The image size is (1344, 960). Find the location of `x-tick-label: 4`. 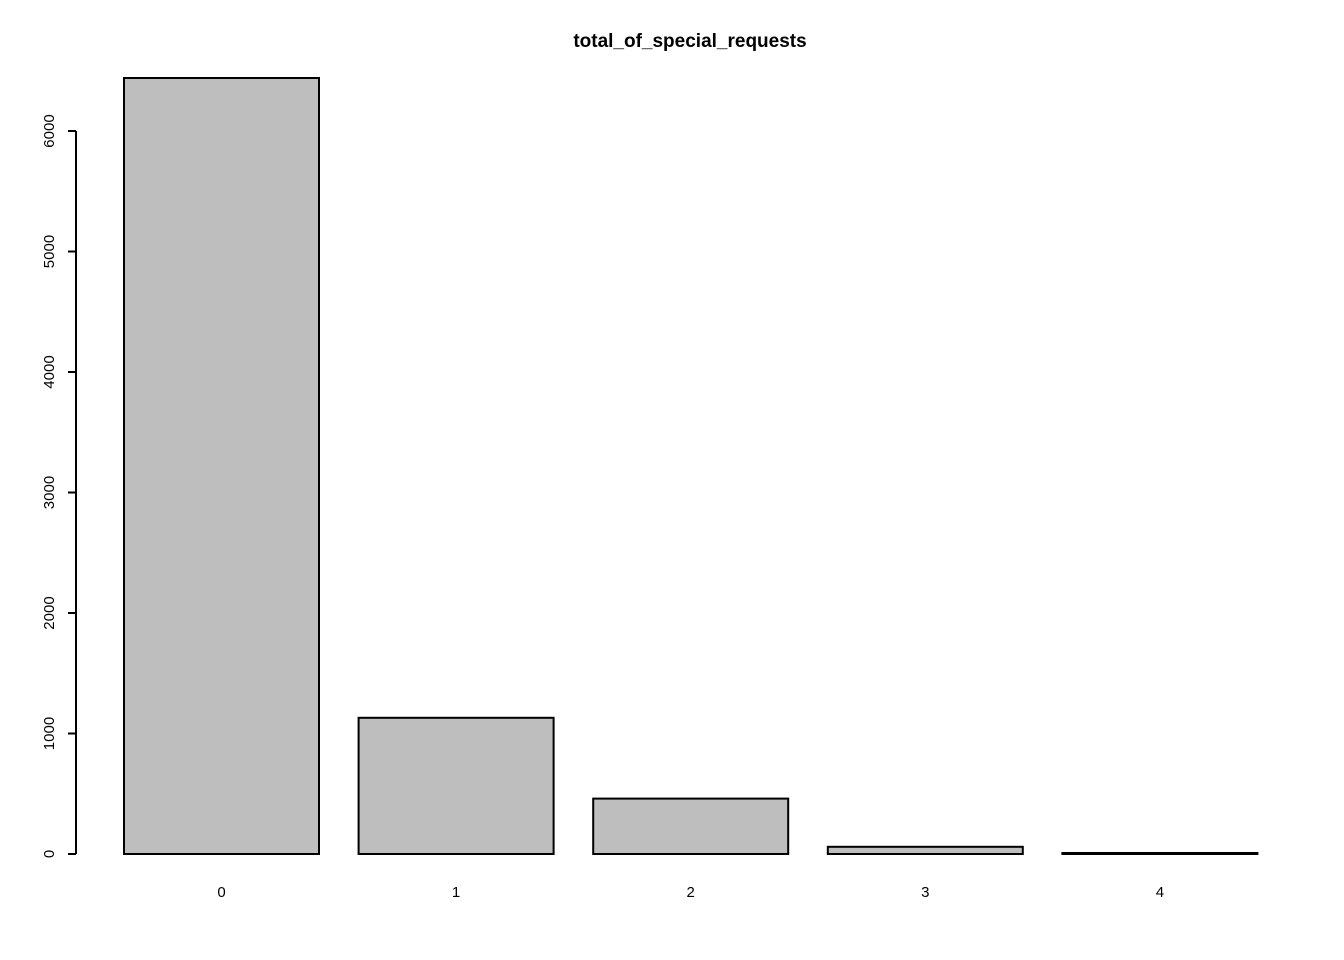

x-tick-label: 4 is located at coordinates (1160, 892).